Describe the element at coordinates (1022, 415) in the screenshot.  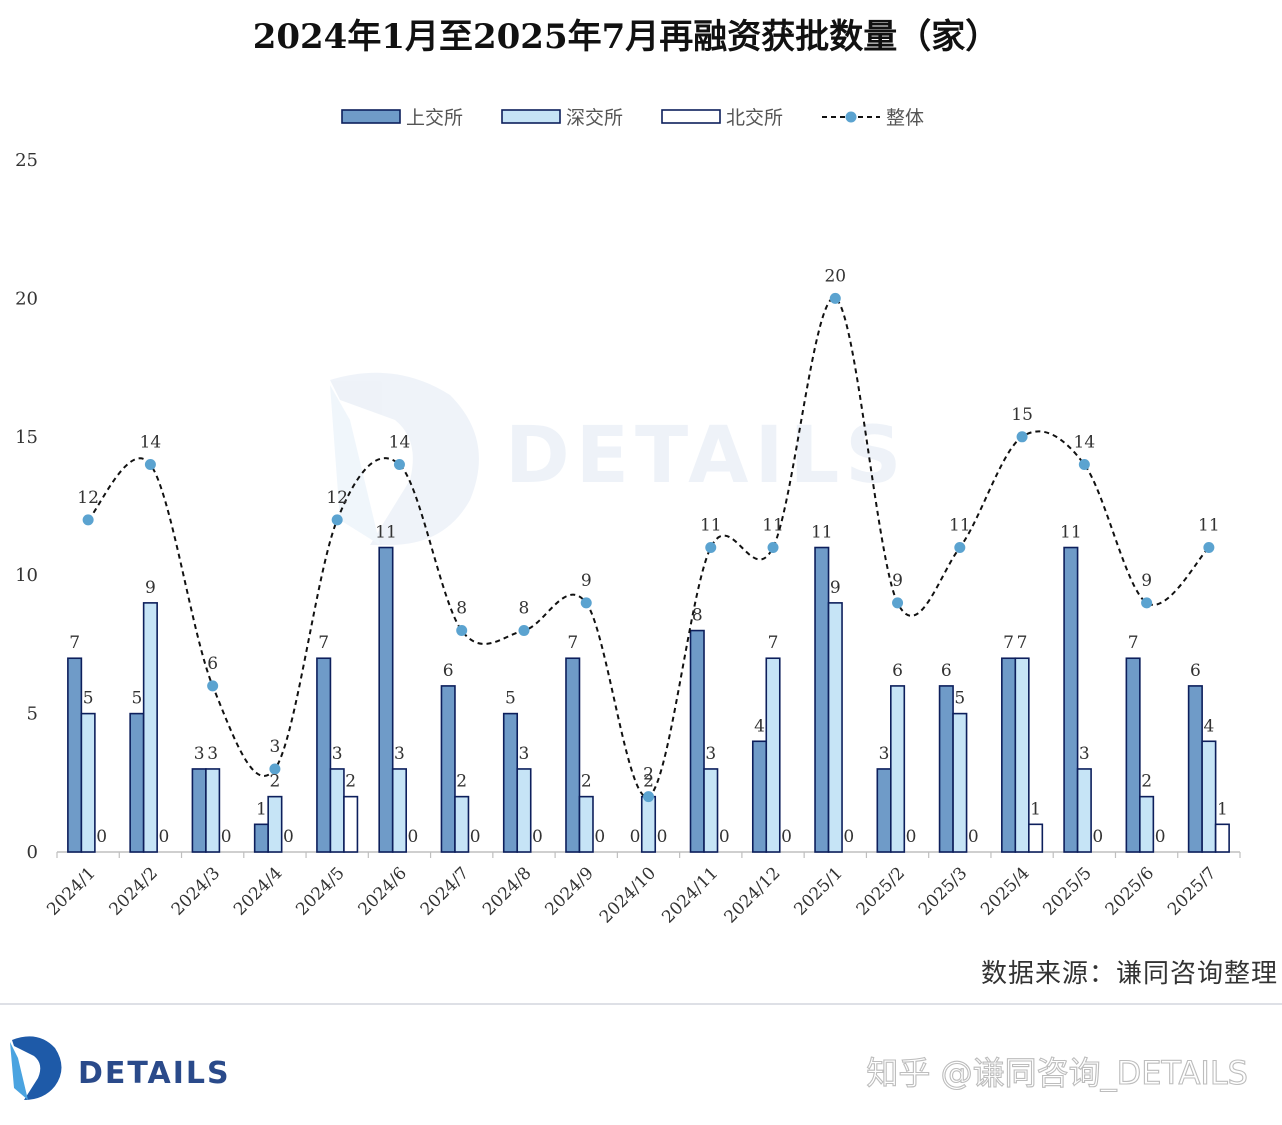
I see `line-value-label: 15` at that location.